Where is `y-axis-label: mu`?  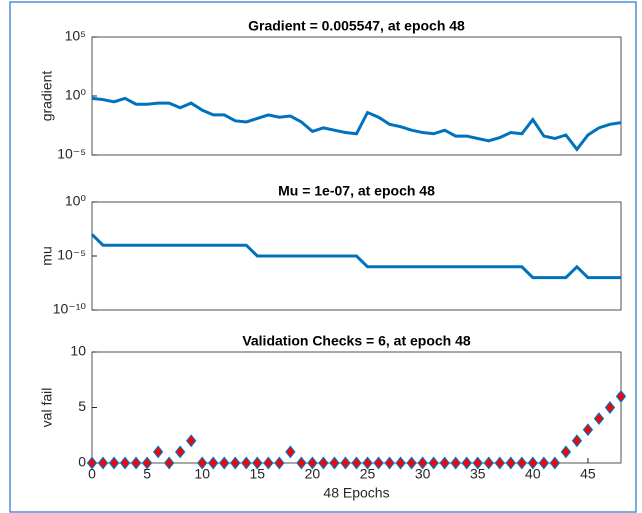 y-axis-label: mu is located at coordinates (47, 255).